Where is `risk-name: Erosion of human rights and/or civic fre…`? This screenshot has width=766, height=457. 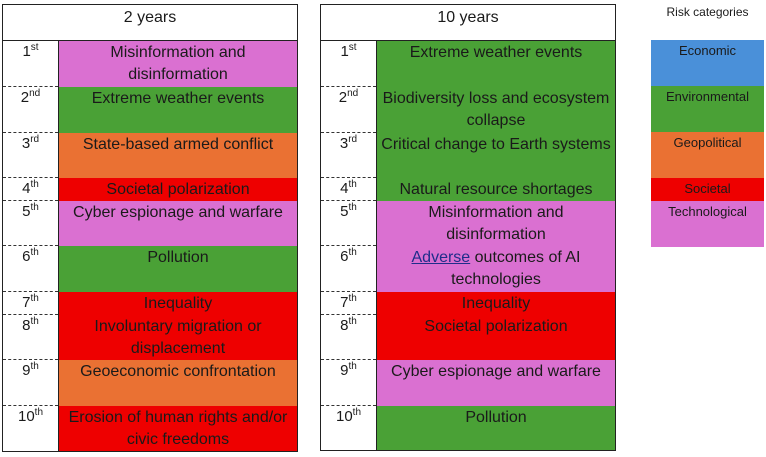 risk-name: Erosion of human rights and/or civic fre… is located at coordinates (178, 428).